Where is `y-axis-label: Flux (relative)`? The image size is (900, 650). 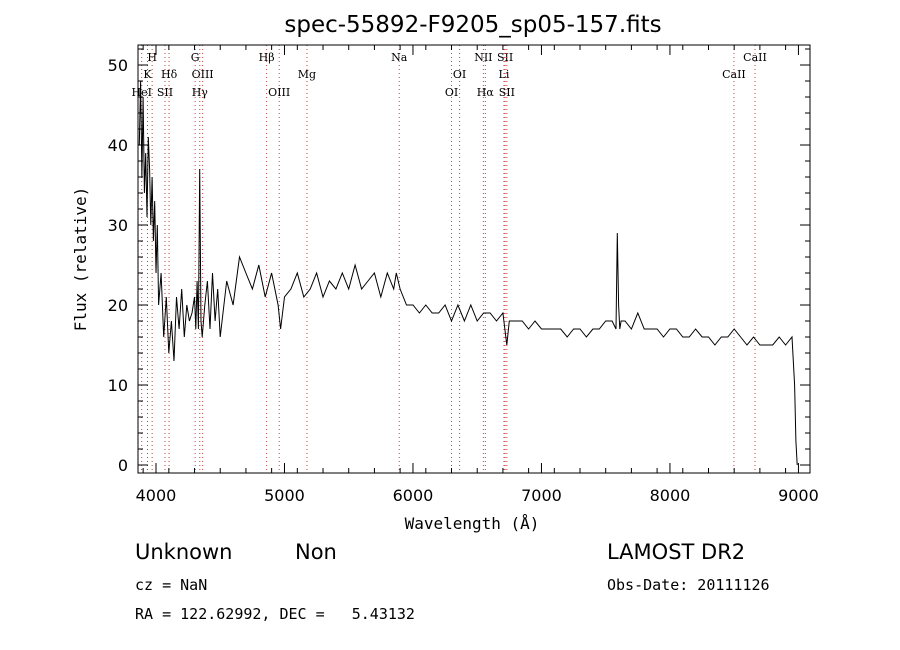 y-axis-label: Flux (relative) is located at coordinates (80, 259).